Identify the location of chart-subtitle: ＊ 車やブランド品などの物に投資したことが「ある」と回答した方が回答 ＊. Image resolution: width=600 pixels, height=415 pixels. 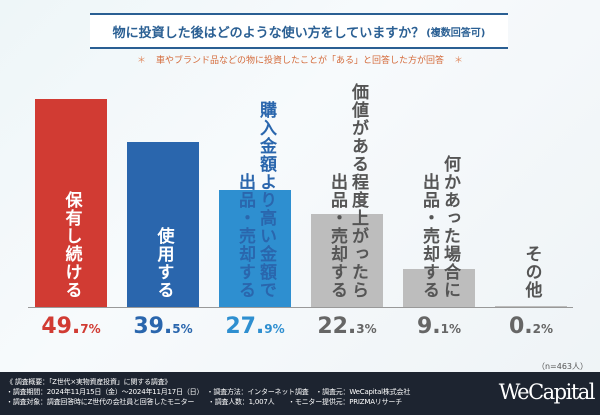
(300, 59).